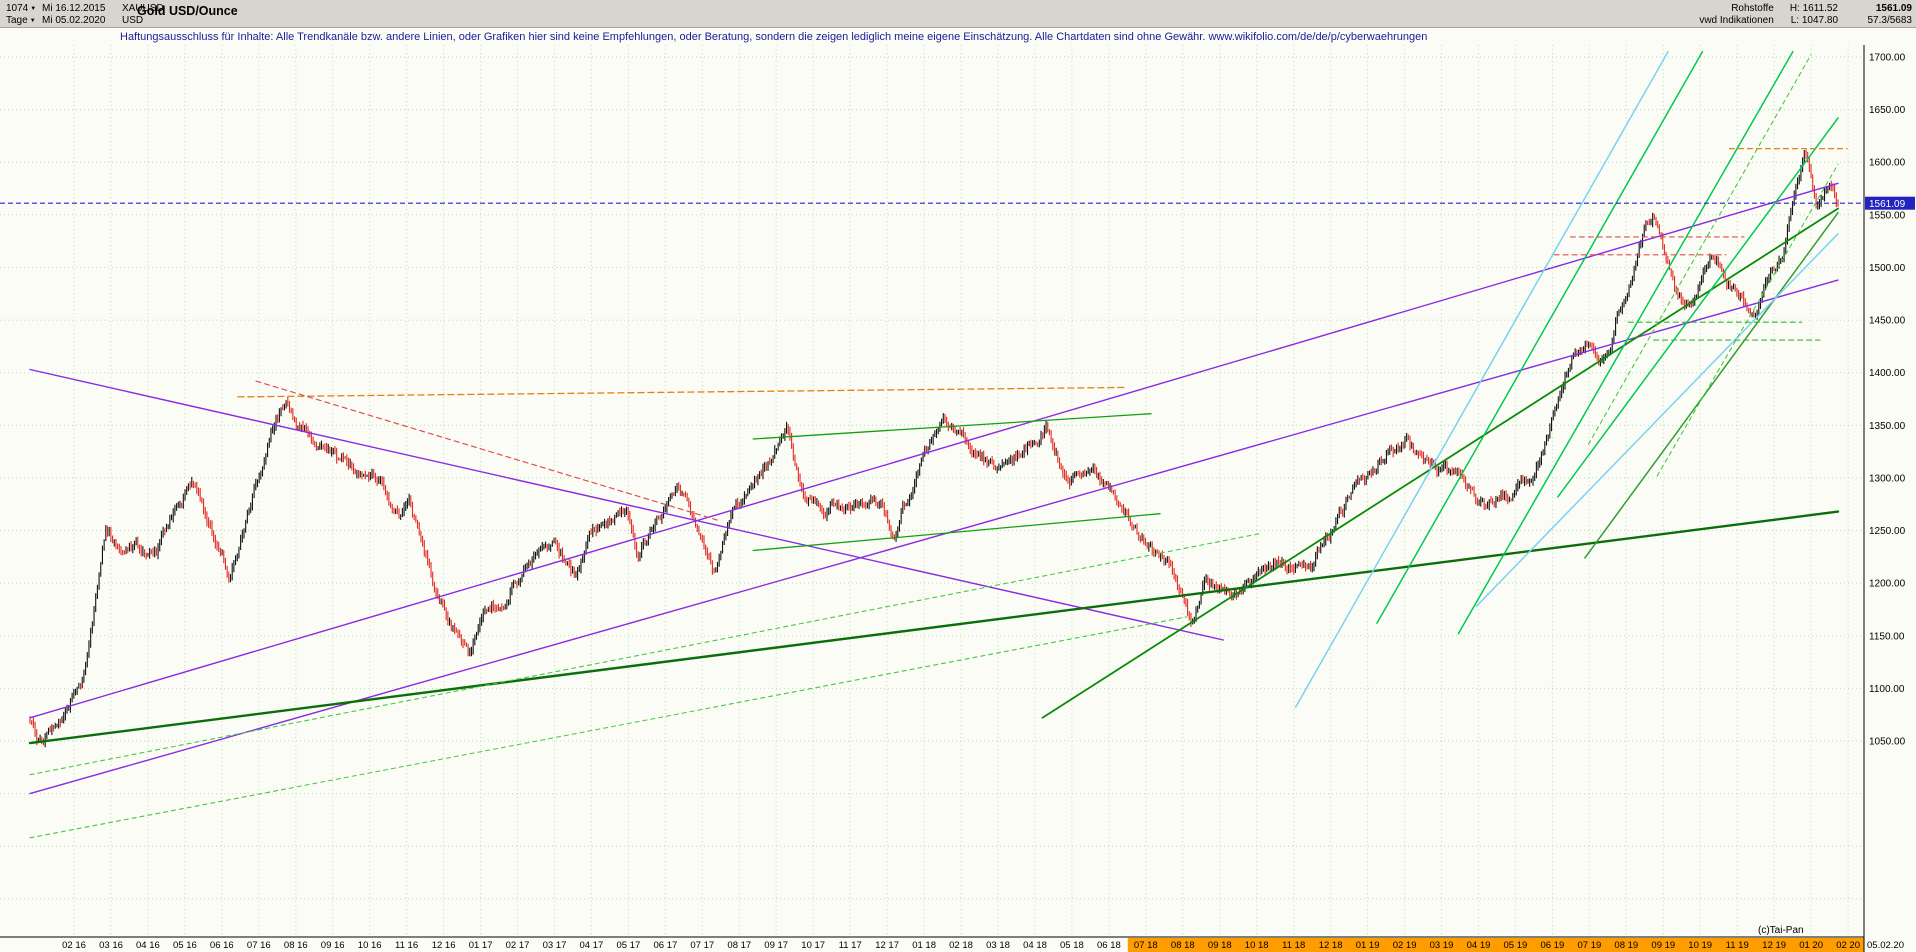  I want to click on time-tick-label: 02 17, so click(518, 945).